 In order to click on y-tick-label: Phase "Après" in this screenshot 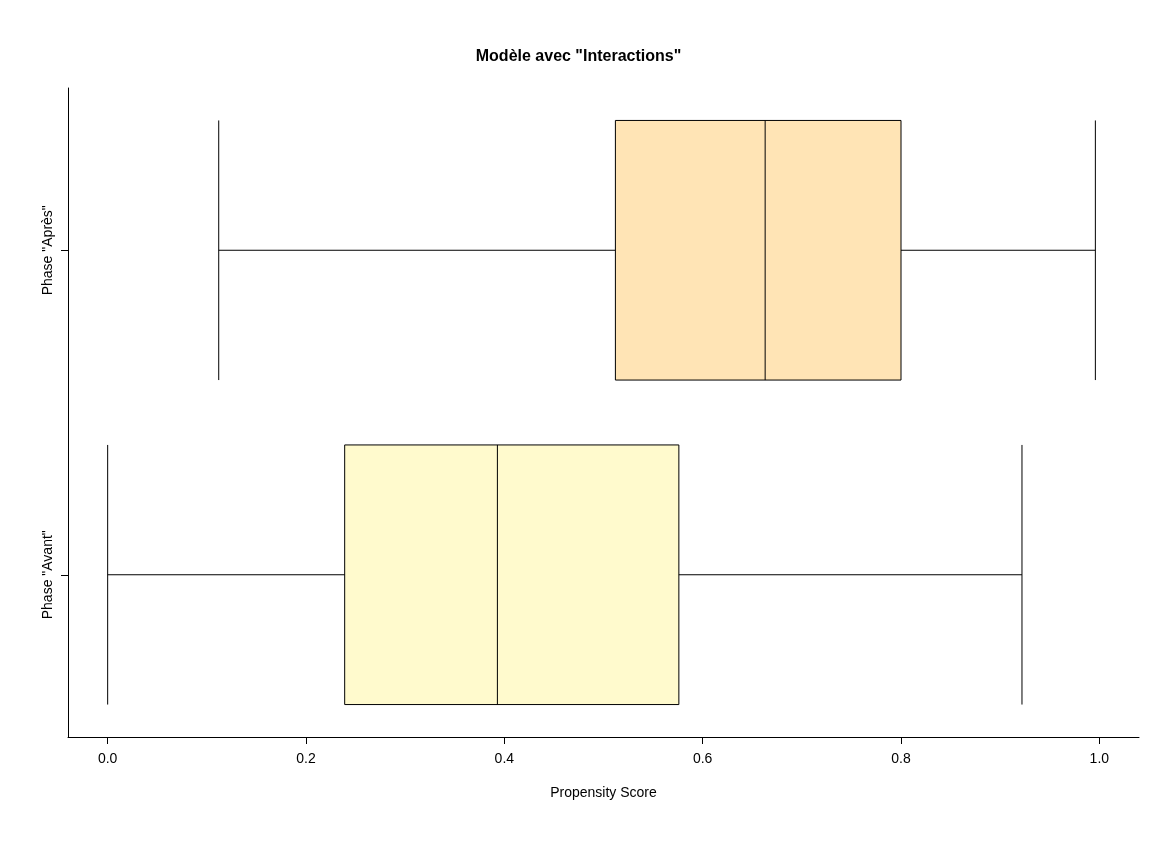, I will do `click(47, 250)`.